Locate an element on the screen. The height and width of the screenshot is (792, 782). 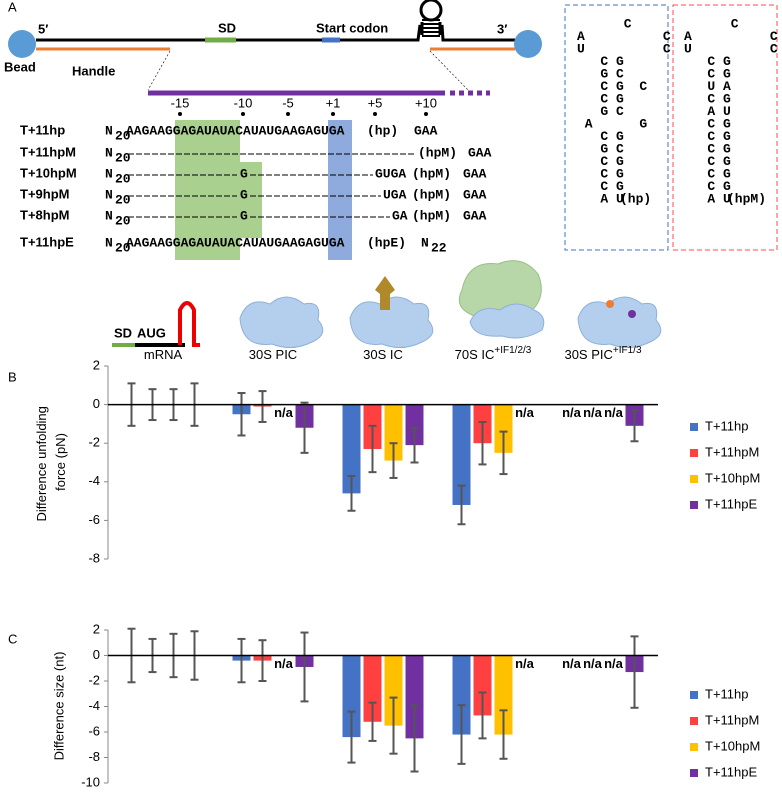
icon-30s is located at coordinates (281, 322).